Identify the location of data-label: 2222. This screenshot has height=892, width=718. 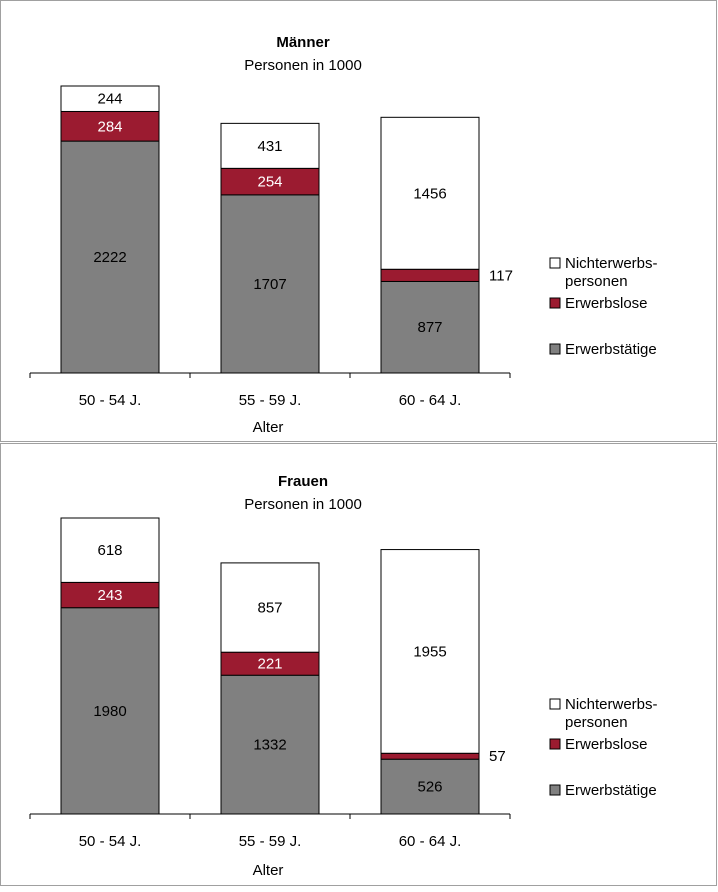
(109, 257).